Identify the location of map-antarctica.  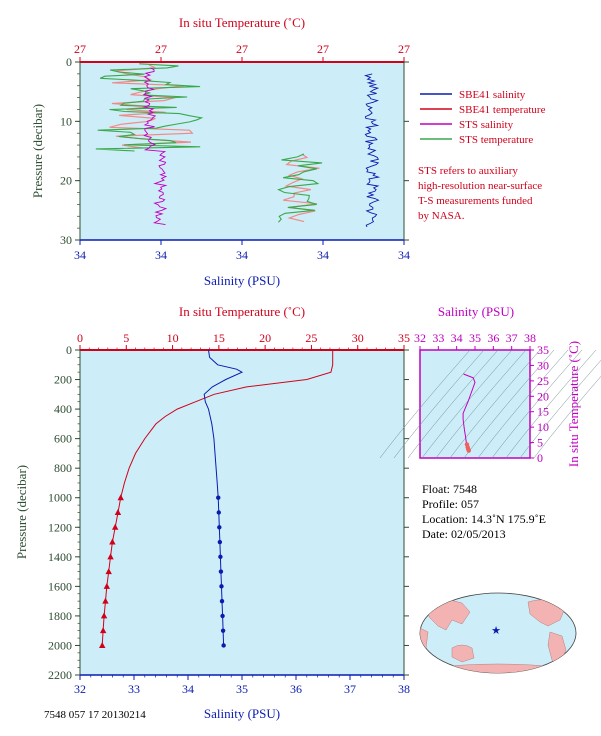
(498, 668).